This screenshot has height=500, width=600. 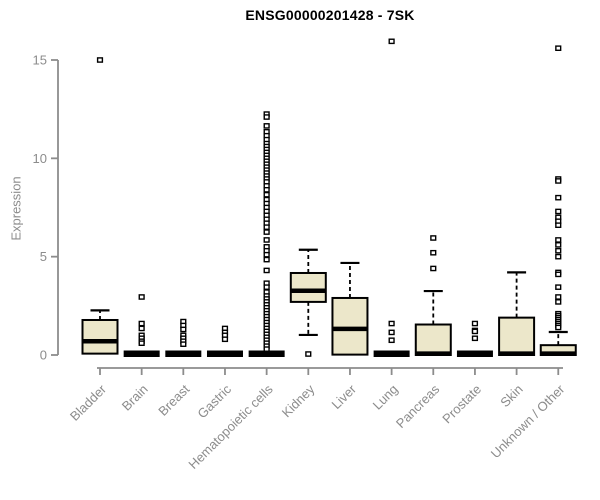 I want to click on category-label: Pancreas, so click(x=418, y=406).